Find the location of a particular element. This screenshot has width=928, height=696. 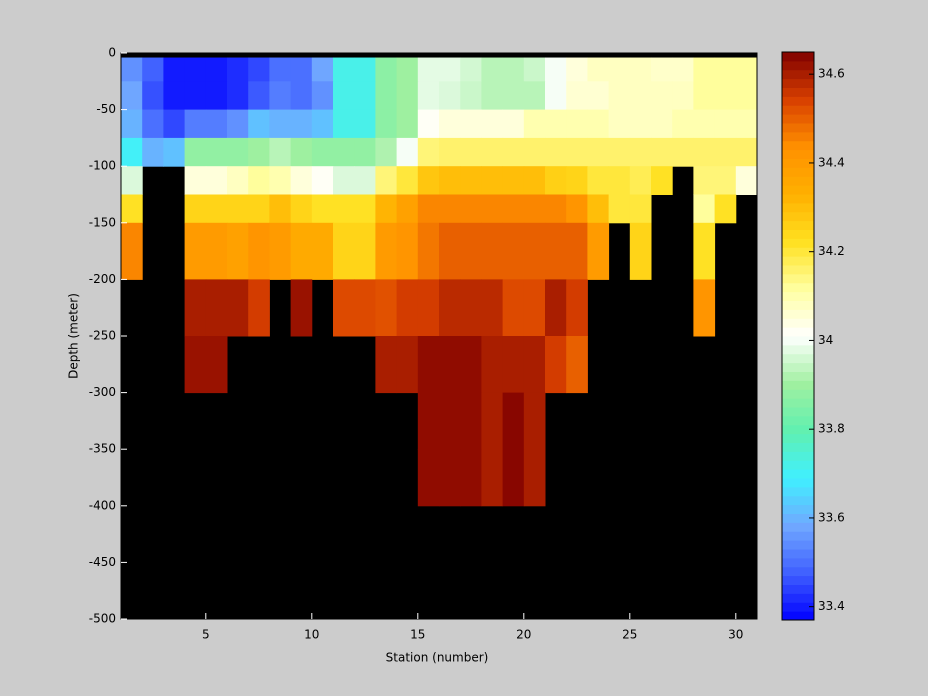

y-tick-label: -350 is located at coordinates (102, 449).